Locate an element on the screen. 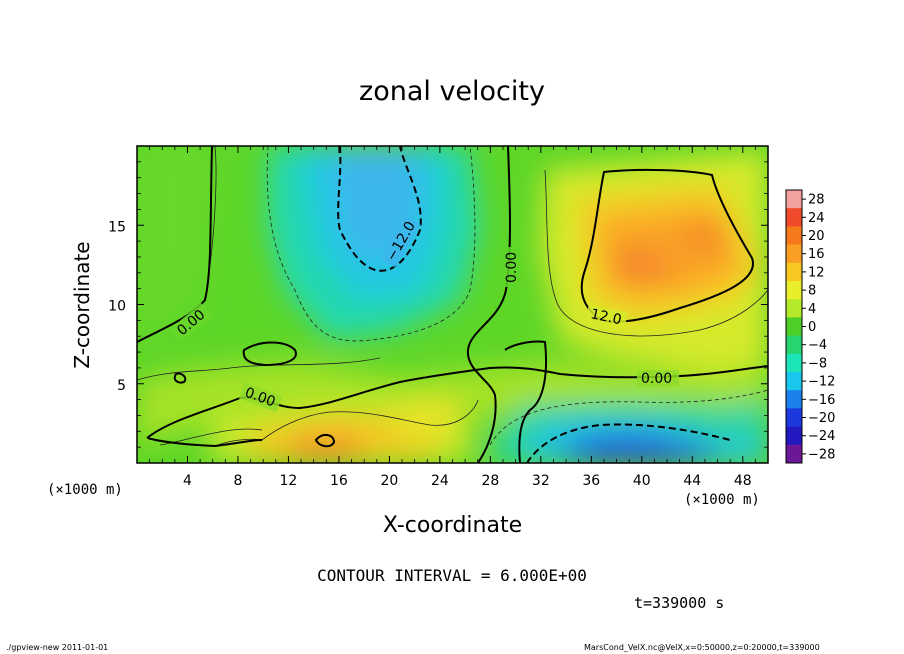 The width and height of the screenshot is (904, 654). time-annotation: t=339000 s is located at coordinates (679, 603).